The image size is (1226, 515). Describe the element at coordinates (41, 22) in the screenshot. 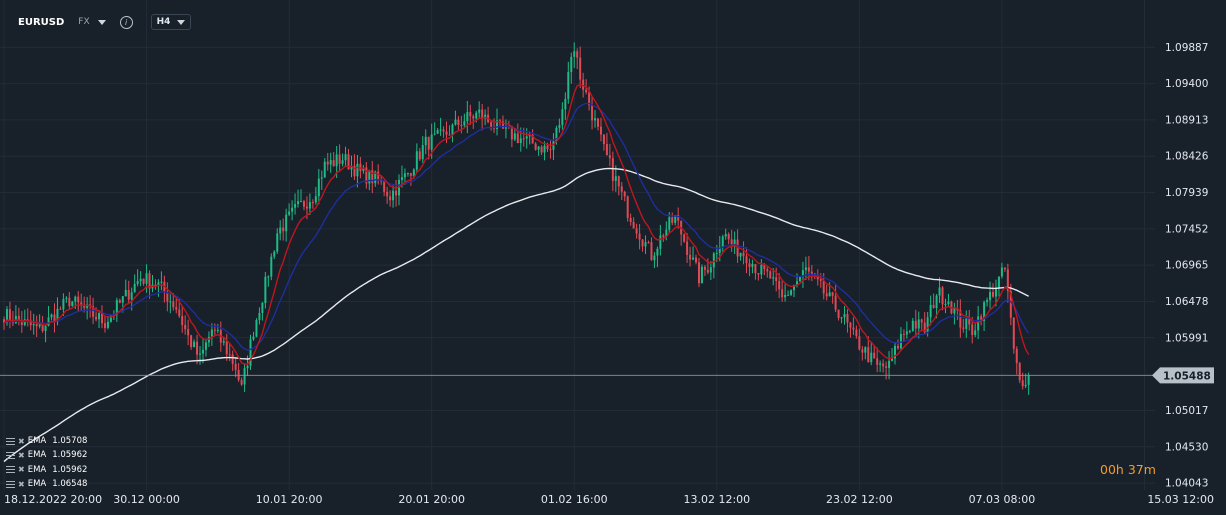

I see `symbol-label: EURUSD` at that location.